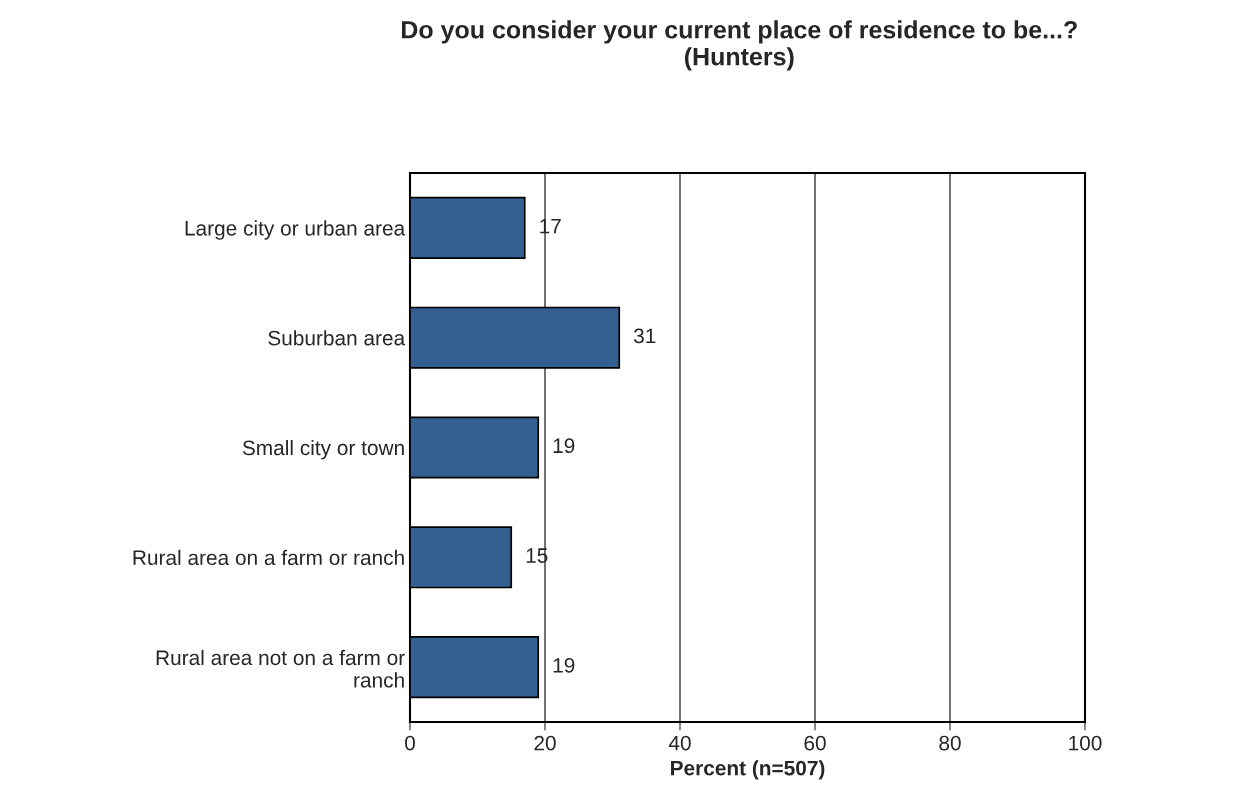  What do you see at coordinates (337, 338) in the screenshot?
I see `y-tick-label: Suburban area` at bounding box center [337, 338].